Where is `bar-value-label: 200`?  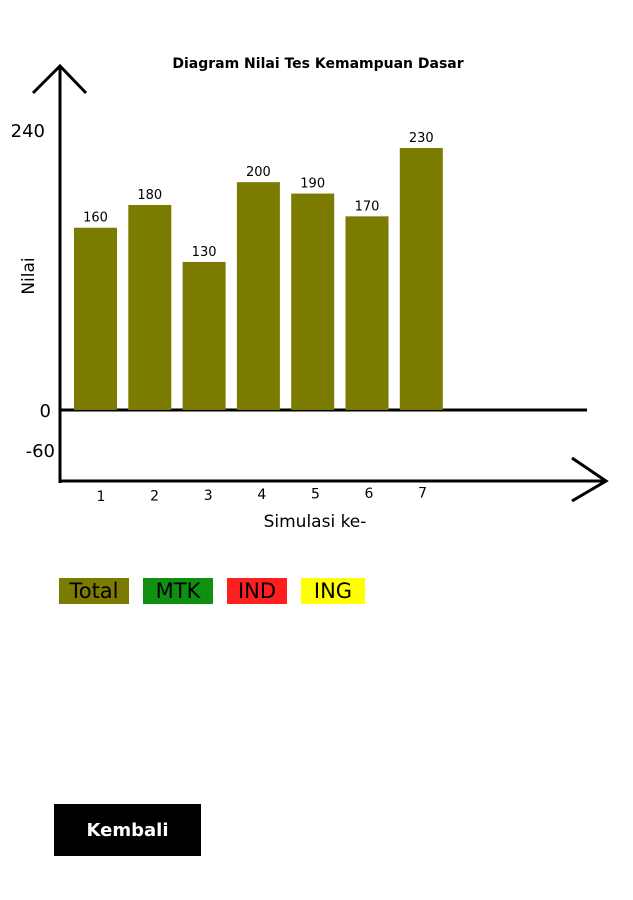
bar-value-label: 200 is located at coordinates (258, 172).